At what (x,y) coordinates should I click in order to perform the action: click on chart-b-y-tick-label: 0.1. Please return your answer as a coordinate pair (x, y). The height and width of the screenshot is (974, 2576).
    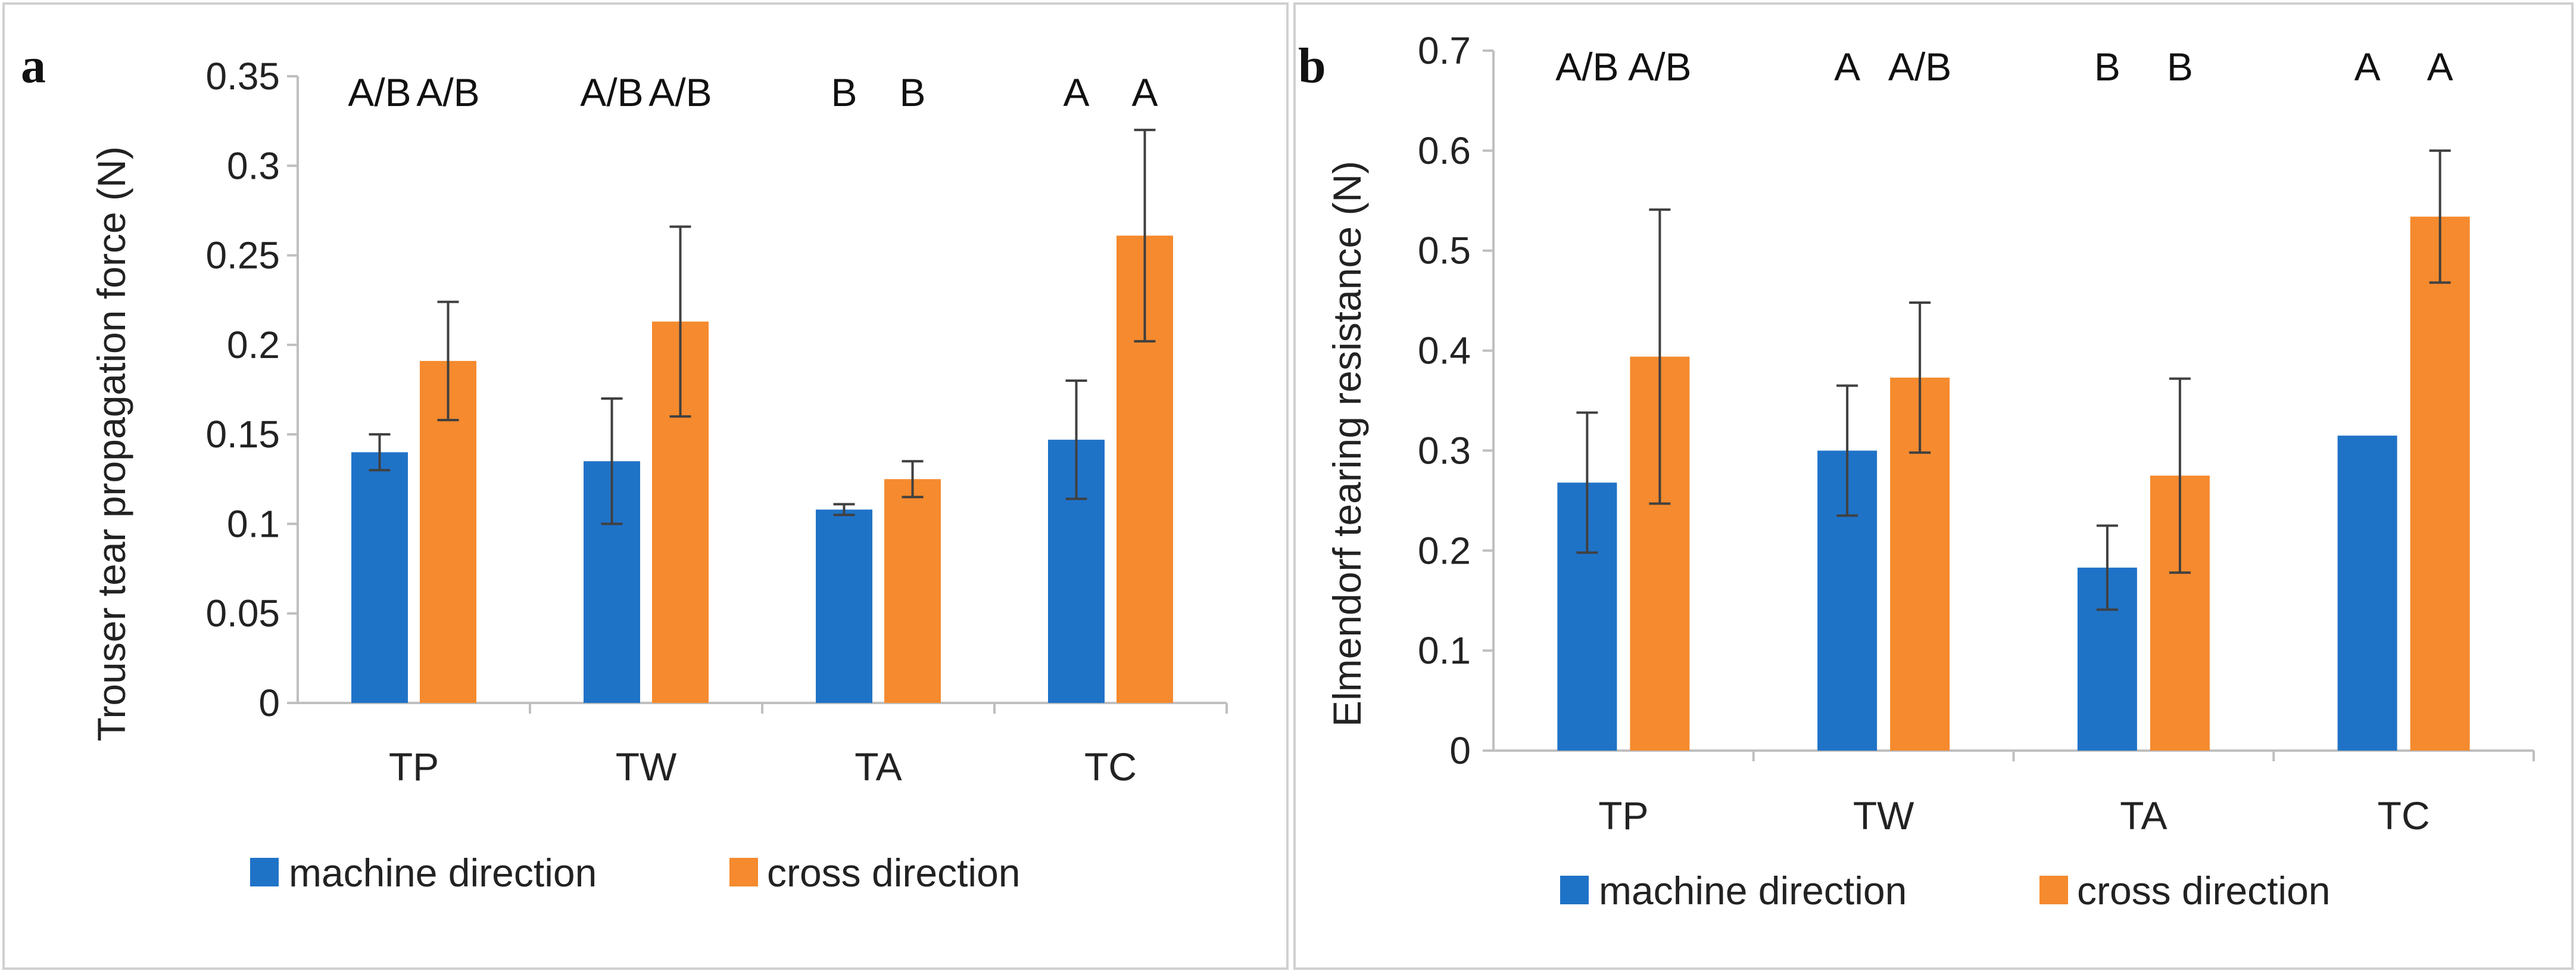
    Looking at the image, I should click on (1444, 650).